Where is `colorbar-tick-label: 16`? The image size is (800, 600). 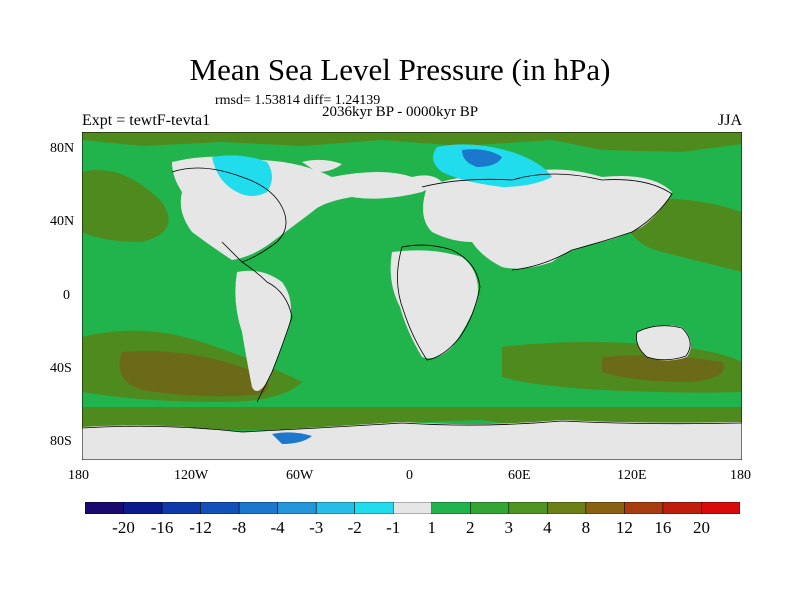 colorbar-tick-label: 16 is located at coordinates (663, 527).